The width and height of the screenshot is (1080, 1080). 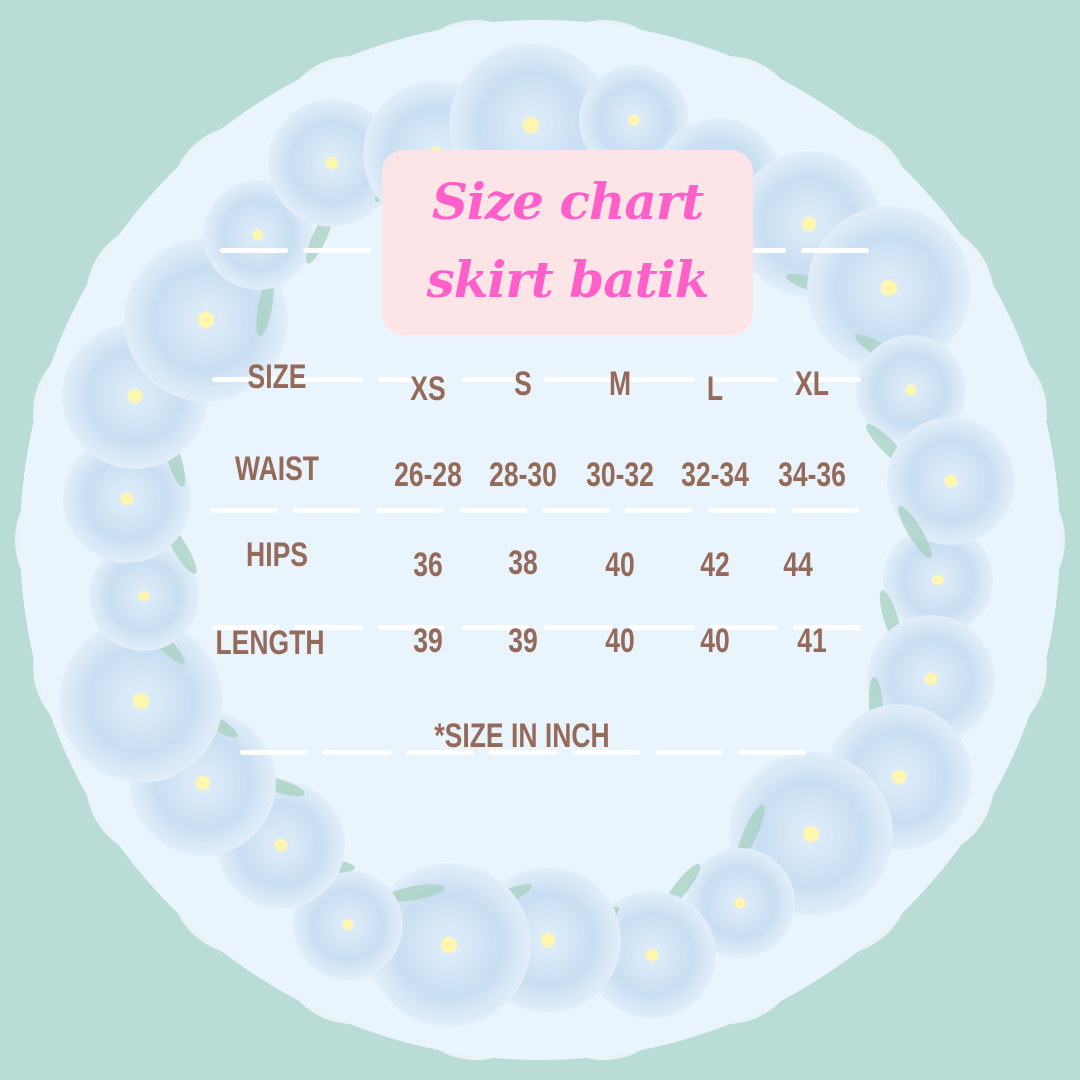 I want to click on cell: 36, so click(x=428, y=565).